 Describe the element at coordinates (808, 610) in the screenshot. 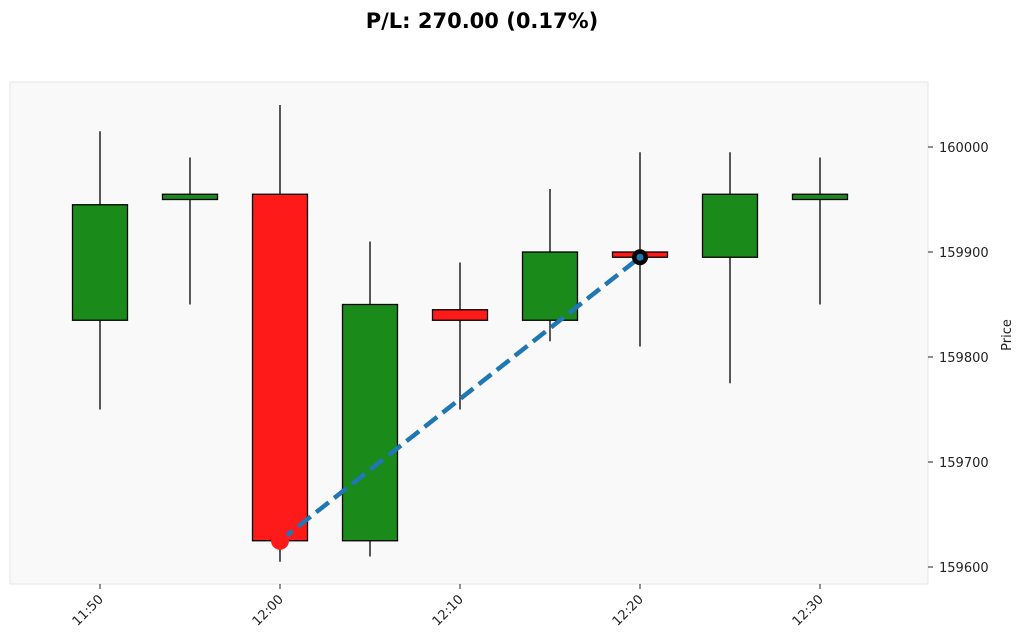

I see `x-tick-label: 12:30` at that location.